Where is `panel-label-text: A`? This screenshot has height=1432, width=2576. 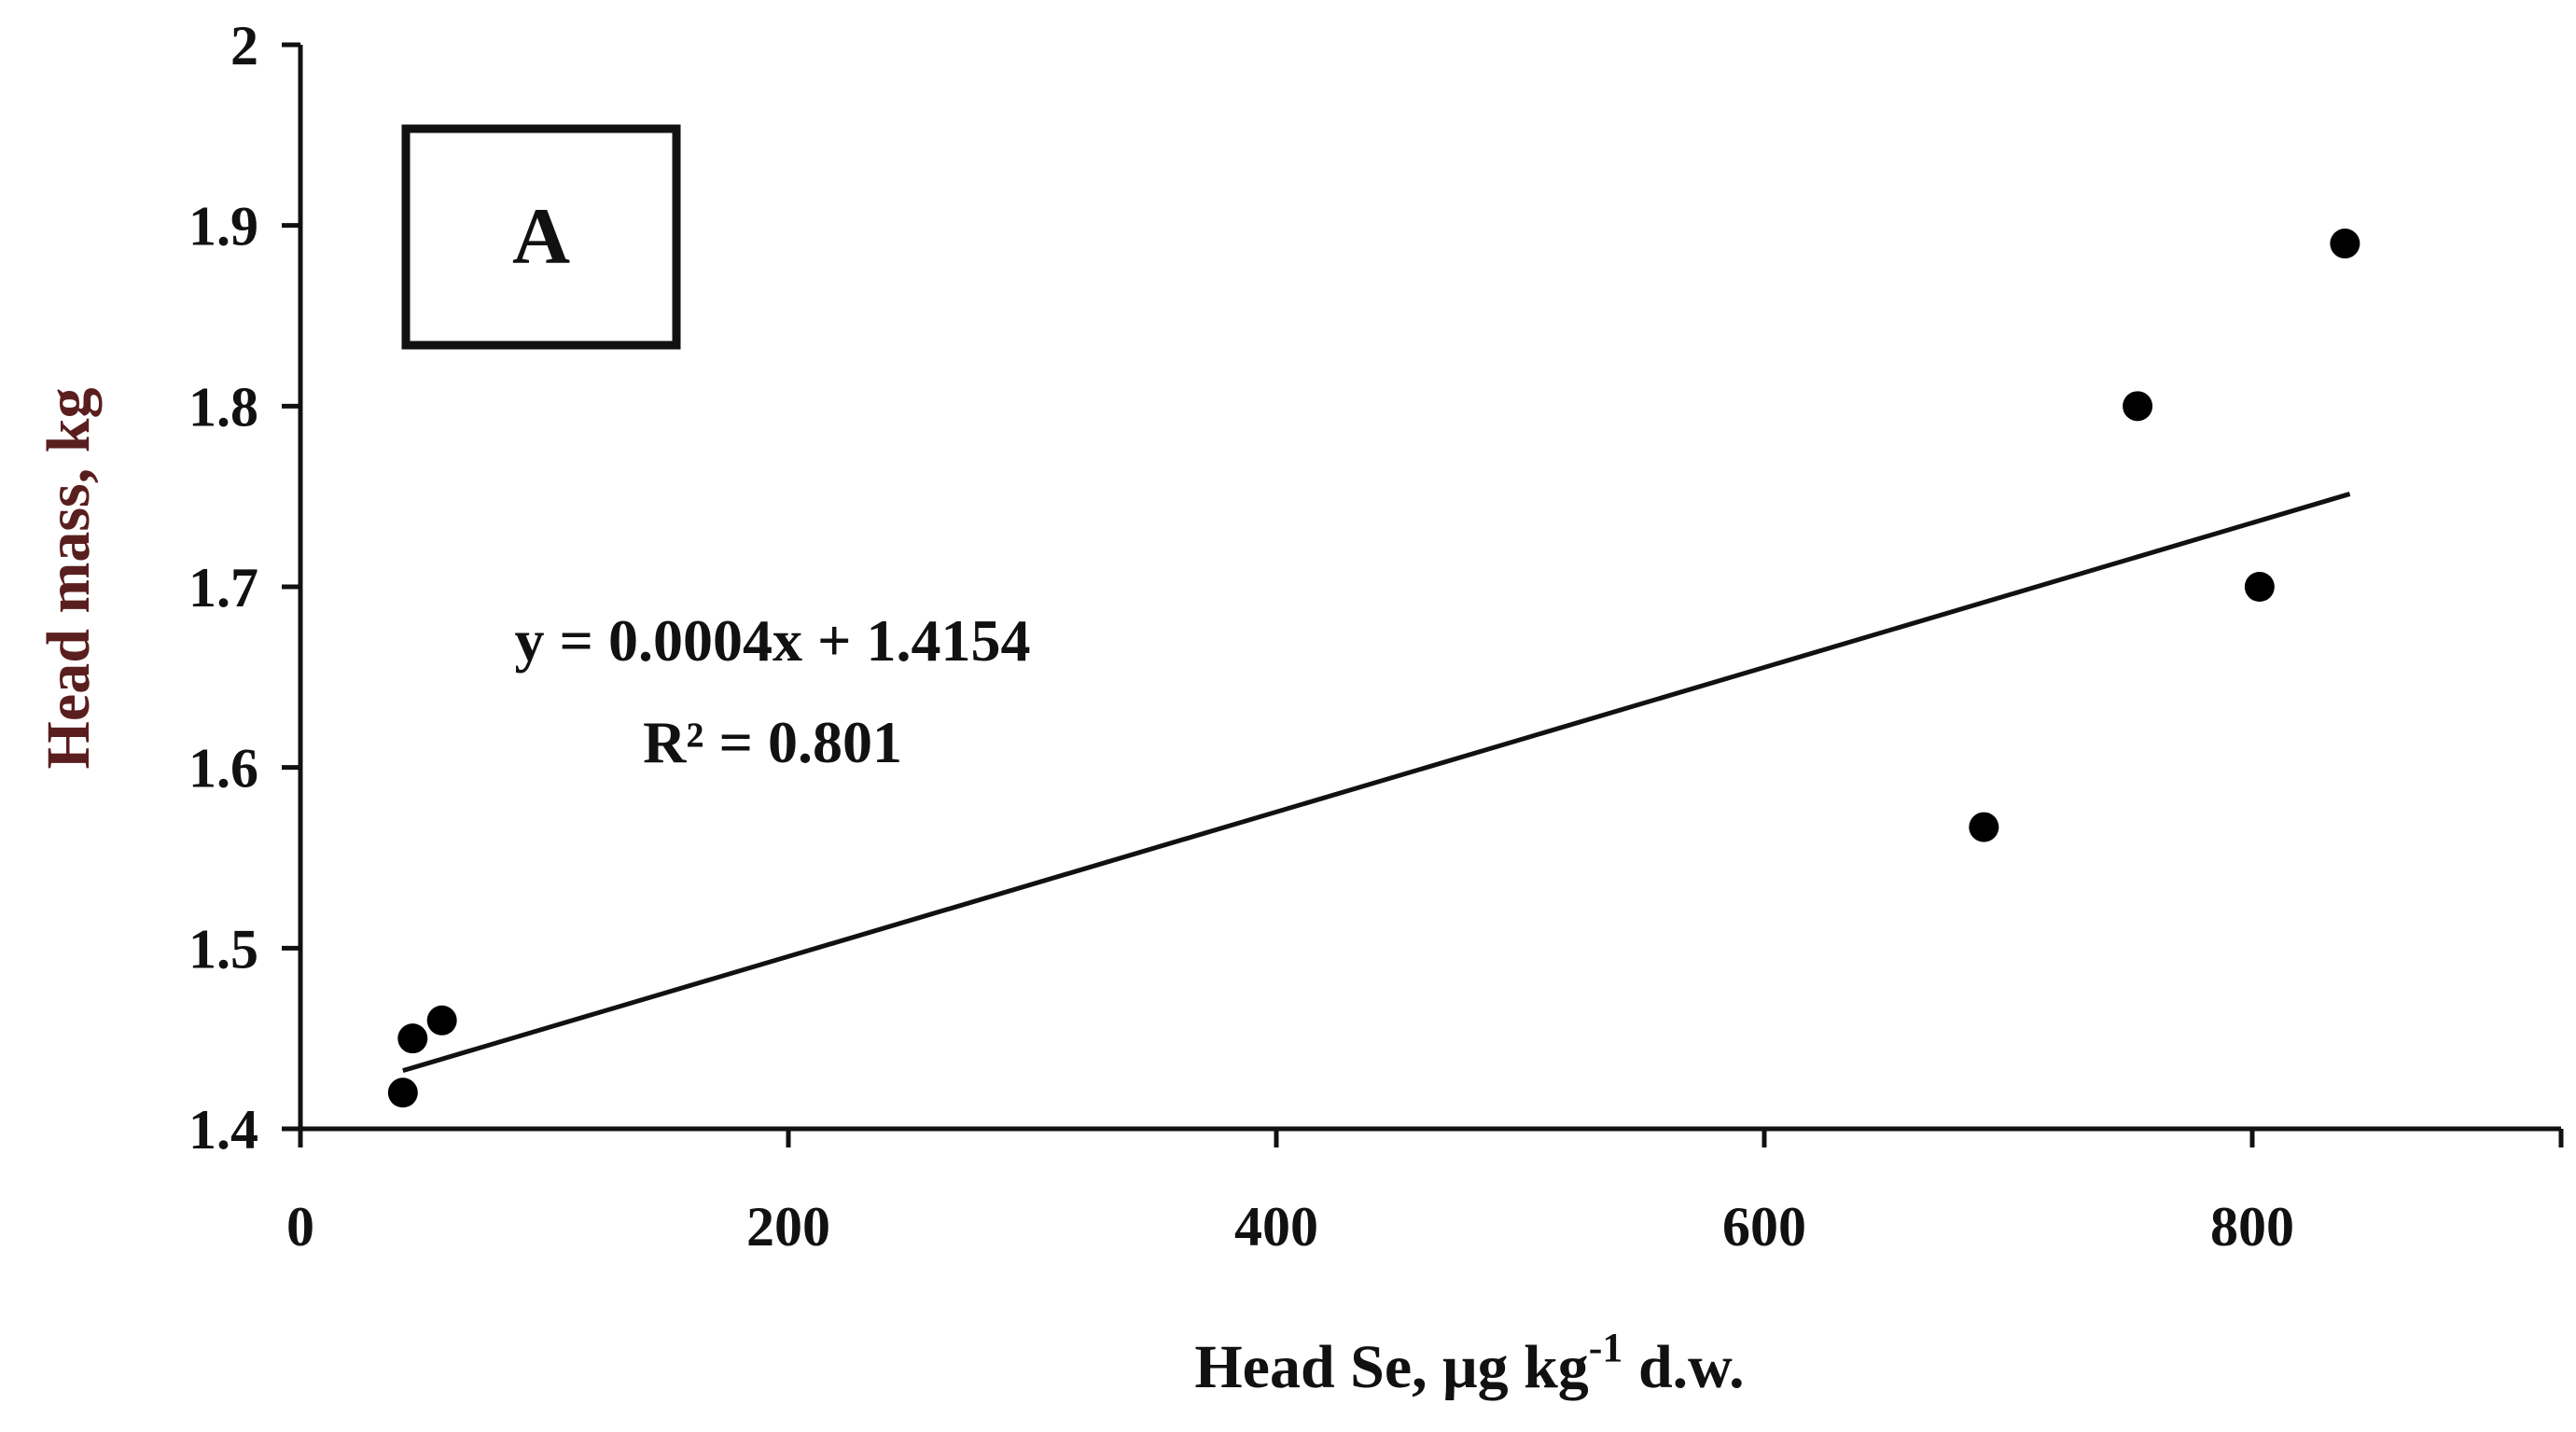
panel-label-text: A is located at coordinates (541, 236).